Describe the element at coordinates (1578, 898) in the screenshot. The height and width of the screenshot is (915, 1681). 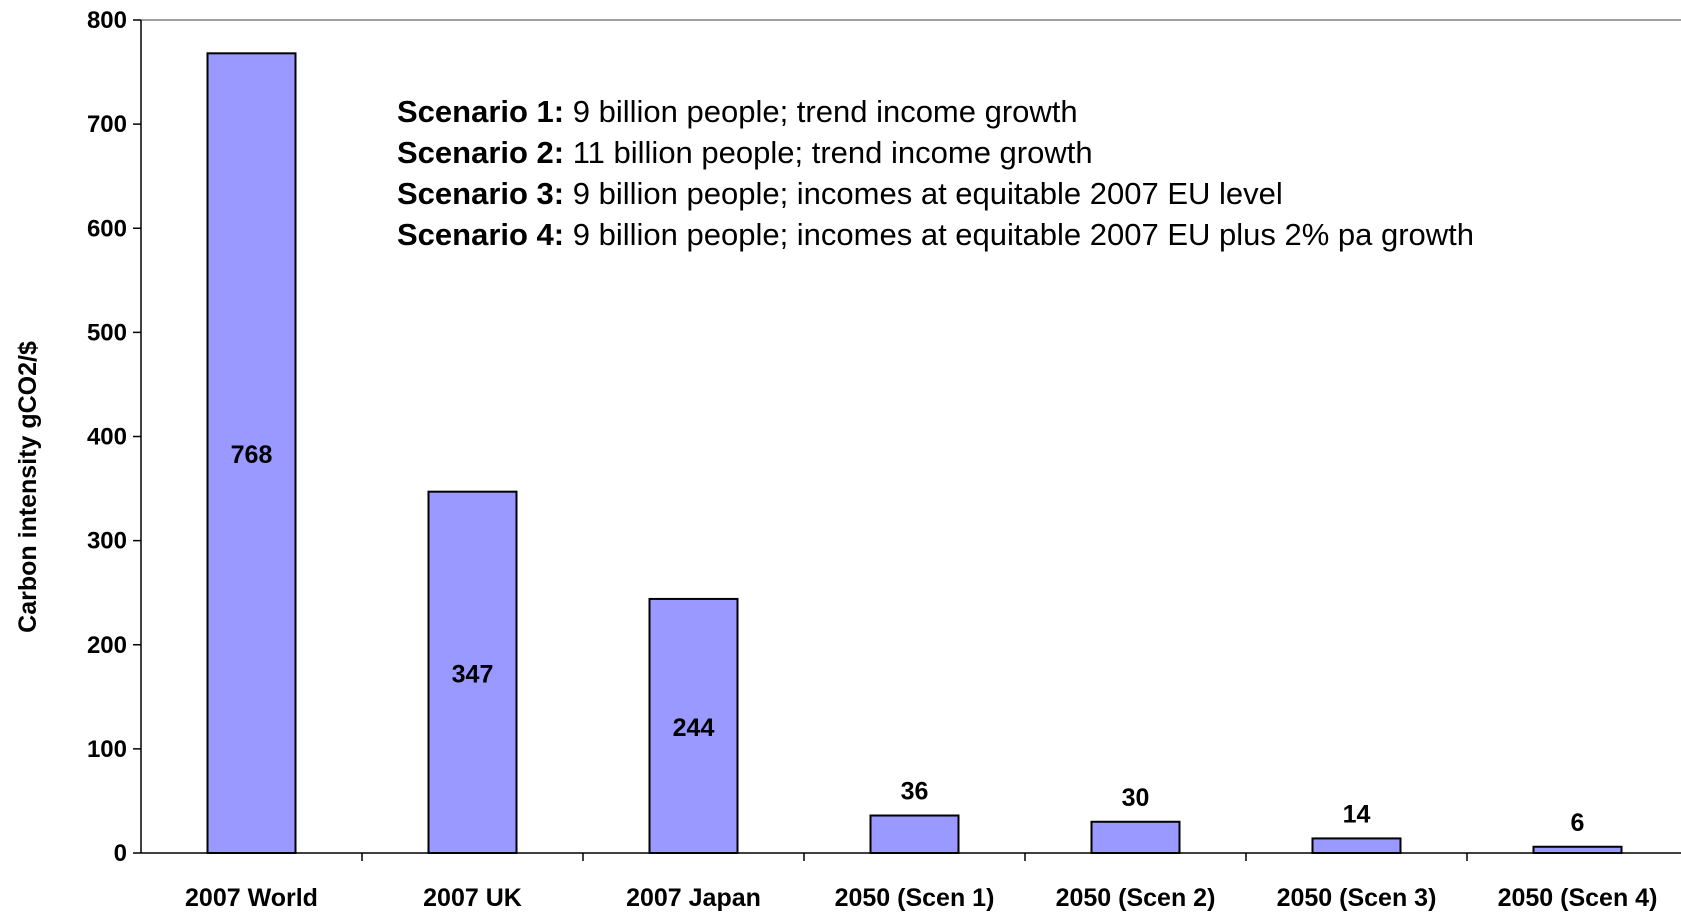
I see `x-tick-label: 2050 (Scen 4)` at that location.